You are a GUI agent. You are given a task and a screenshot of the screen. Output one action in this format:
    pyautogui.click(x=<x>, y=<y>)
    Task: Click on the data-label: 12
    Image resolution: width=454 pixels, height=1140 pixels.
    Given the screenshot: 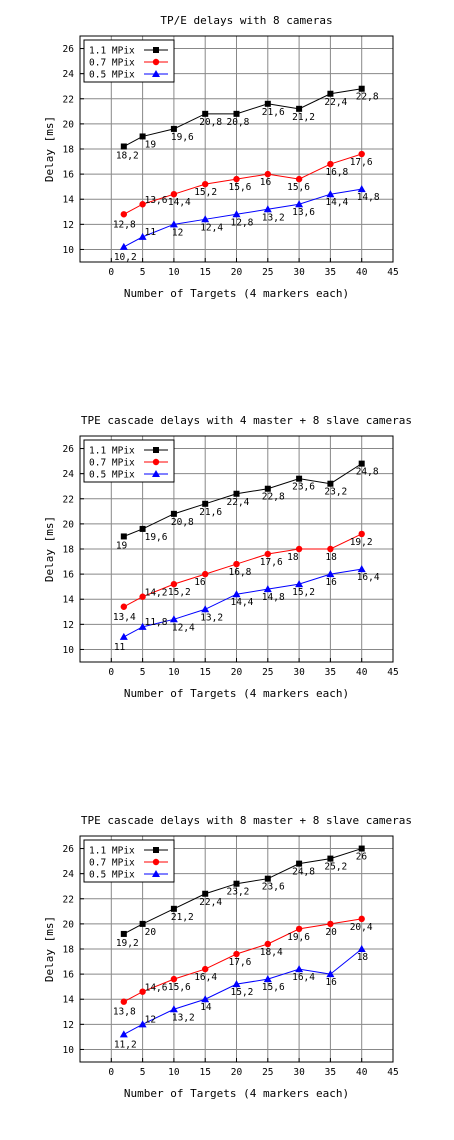 What is the action you would take?
    pyautogui.click(x=150, y=1019)
    